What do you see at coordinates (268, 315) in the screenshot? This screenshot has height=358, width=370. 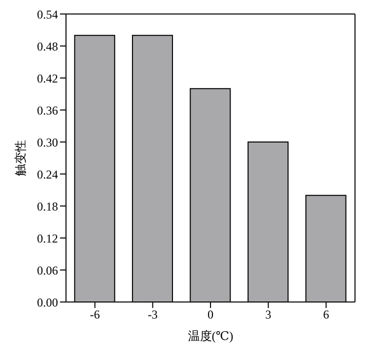 I see `x-tick-label: 3` at bounding box center [268, 315].